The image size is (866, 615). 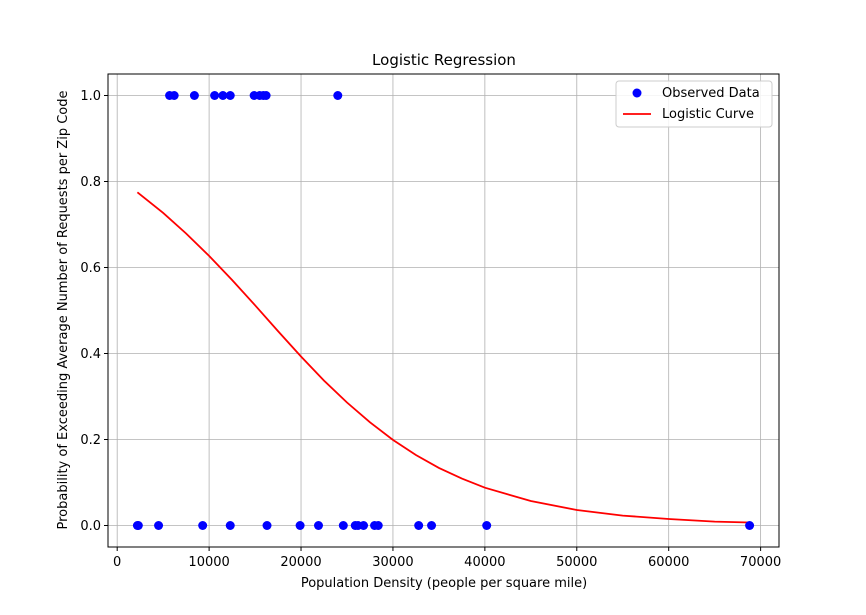 What do you see at coordinates (300, 562) in the screenshot?
I see `x-tick-label: 20000` at bounding box center [300, 562].